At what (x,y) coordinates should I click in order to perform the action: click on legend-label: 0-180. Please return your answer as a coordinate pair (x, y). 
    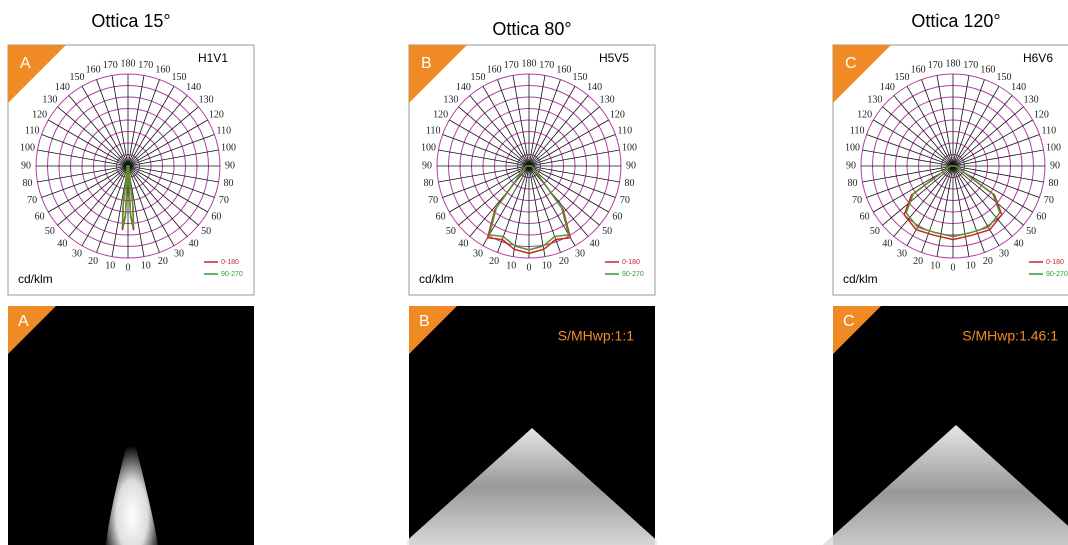
    Looking at the image, I should click on (230, 262).